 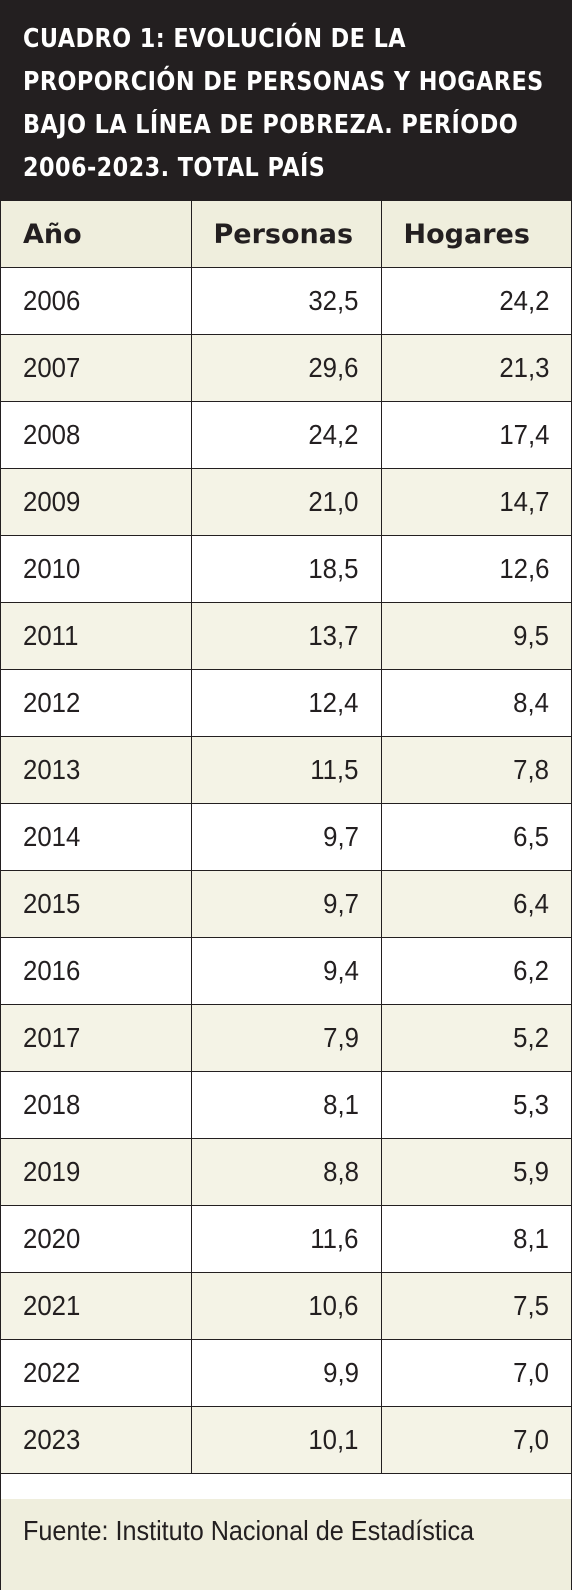 I want to click on cell-personas-value: 8,8, so click(x=340, y=1171).